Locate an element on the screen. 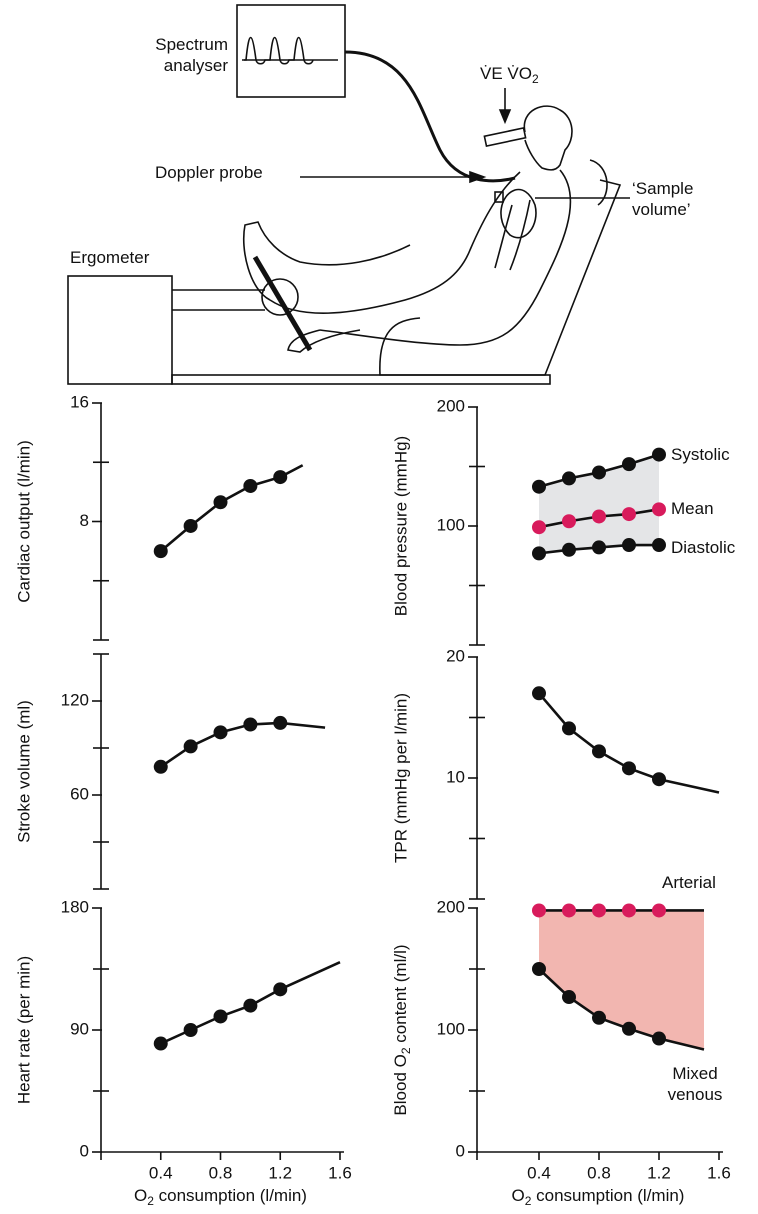 This screenshot has width=758, height=1214. head is located at coordinates (548, 138).